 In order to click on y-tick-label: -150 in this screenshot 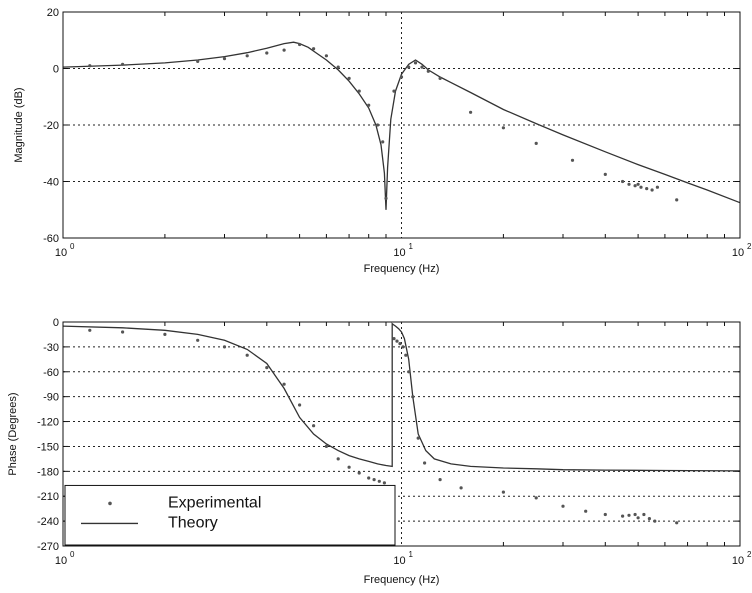, I will do `click(48, 447)`.